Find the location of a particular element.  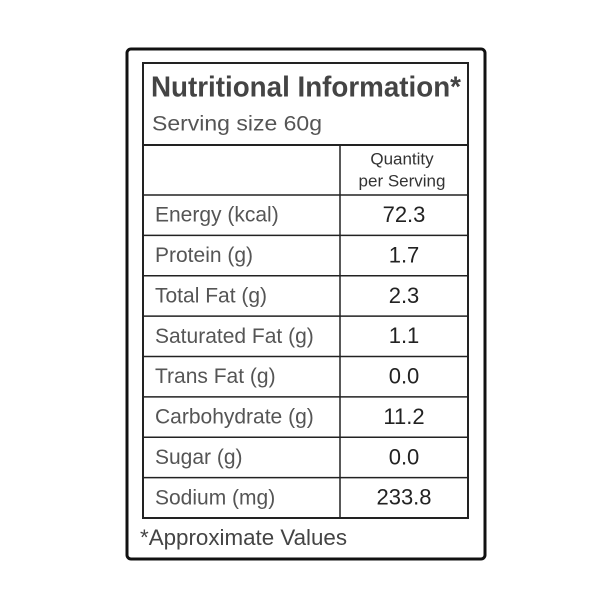

nutrient-value: 1.7 is located at coordinates (404, 254).